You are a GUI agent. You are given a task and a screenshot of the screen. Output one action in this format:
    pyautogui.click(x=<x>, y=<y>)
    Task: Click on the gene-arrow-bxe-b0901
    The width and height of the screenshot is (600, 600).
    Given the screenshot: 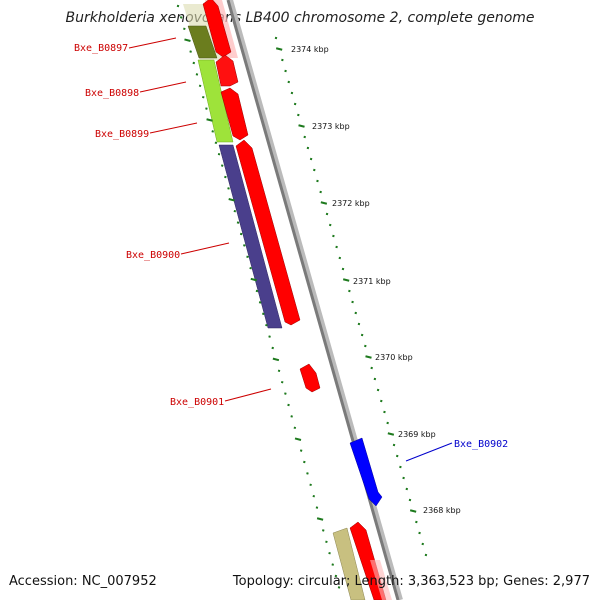 What is the action you would take?
    pyautogui.click(x=310, y=378)
    